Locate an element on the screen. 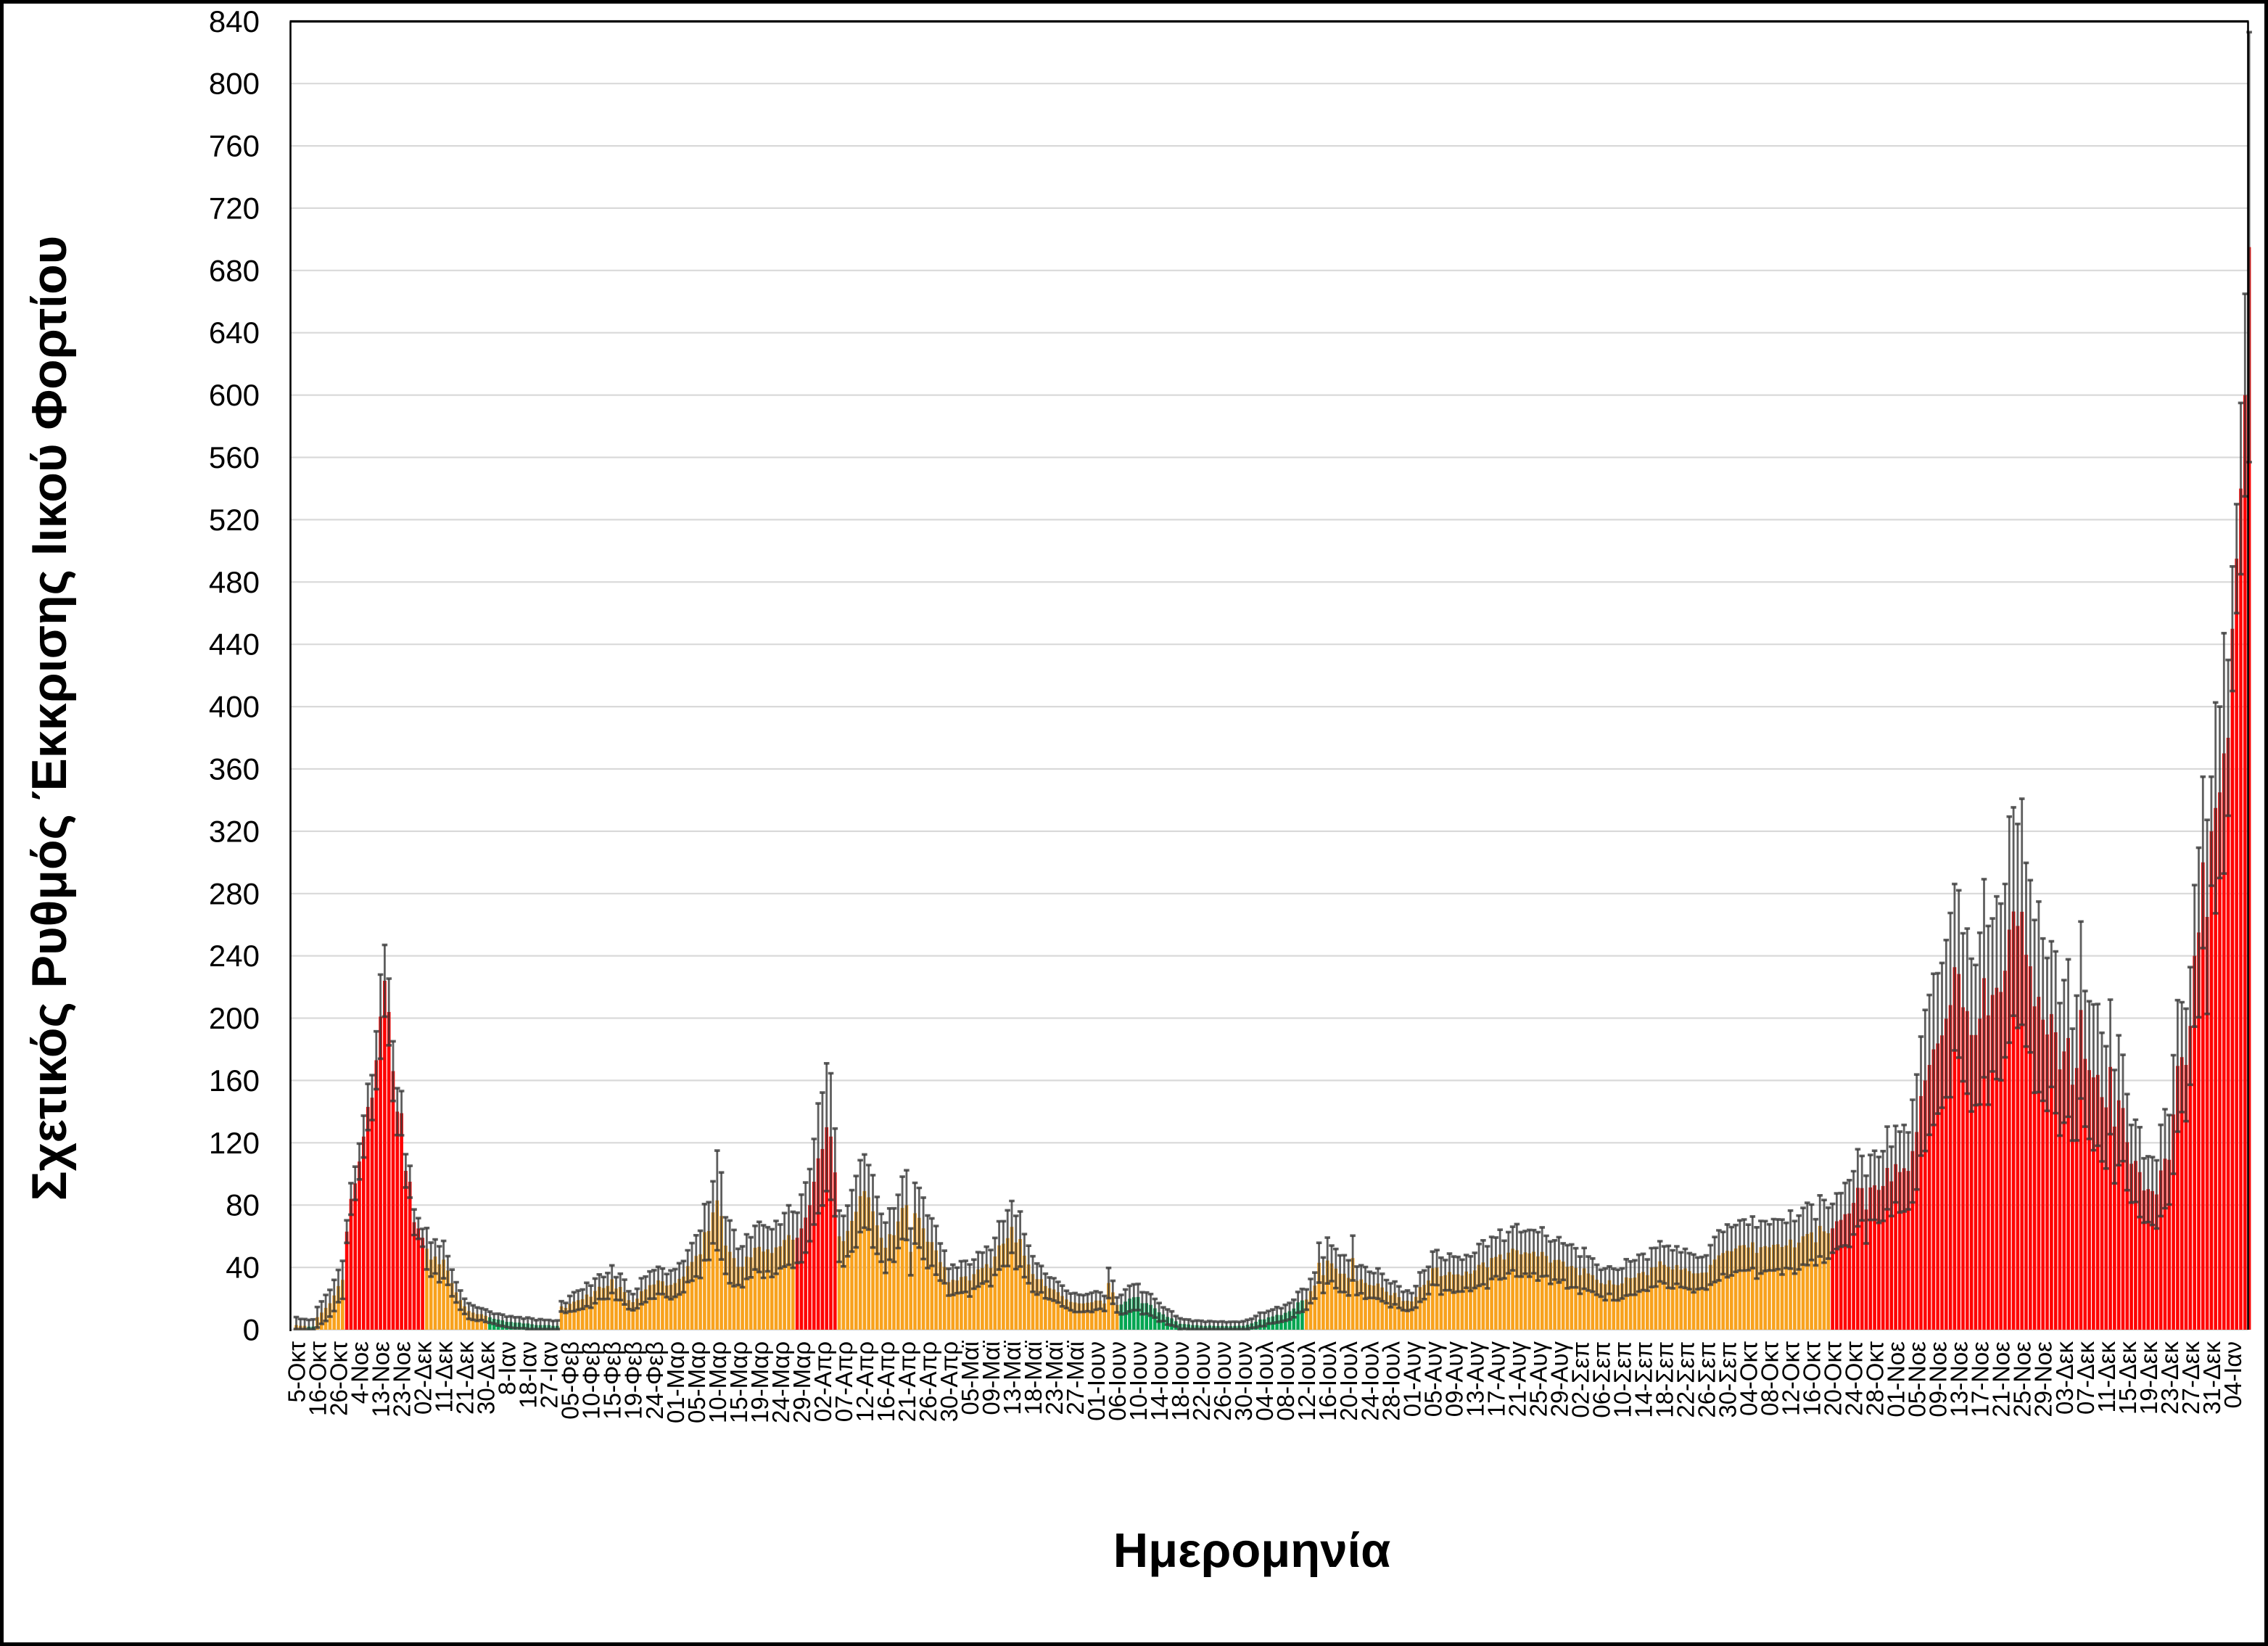  svg-text: 840 is located at coordinates (234, 21).